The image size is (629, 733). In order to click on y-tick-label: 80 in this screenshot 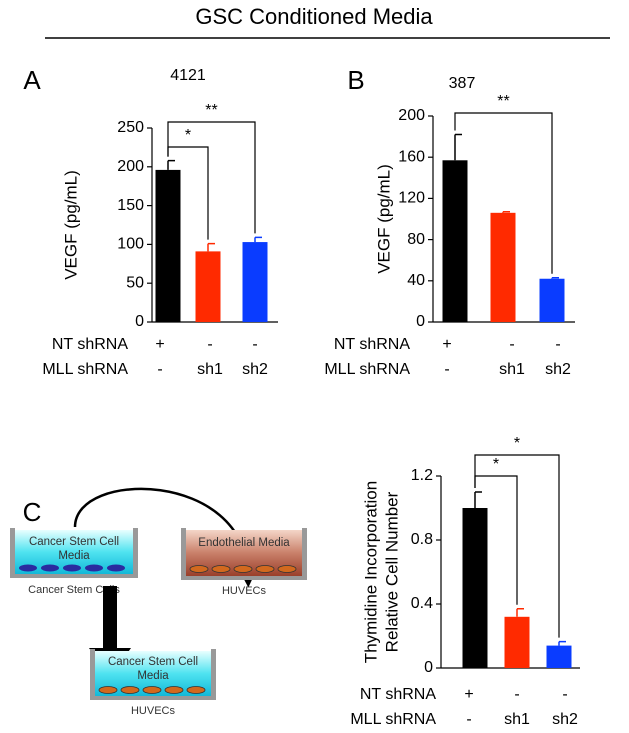, I will do `click(416, 239)`.